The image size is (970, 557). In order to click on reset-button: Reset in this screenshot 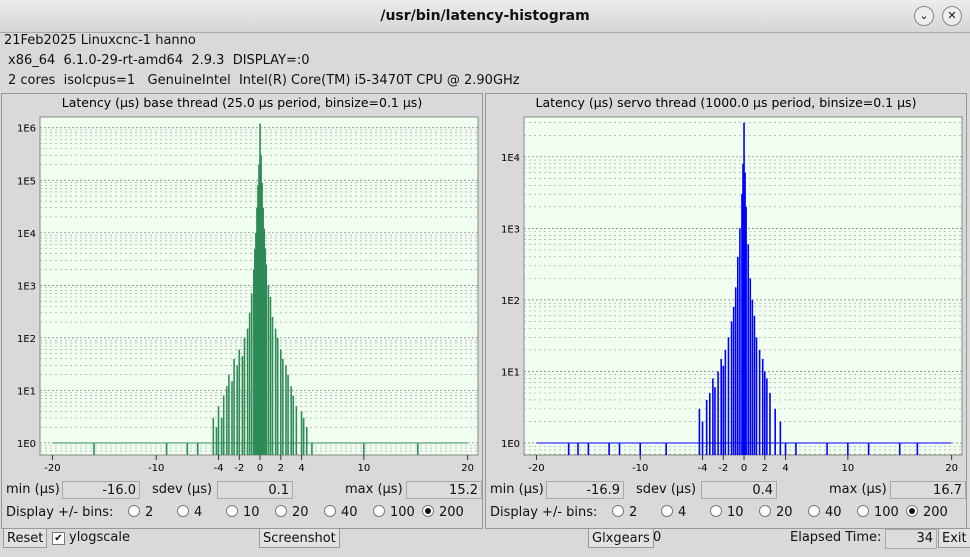, I will do `click(25, 538)`.